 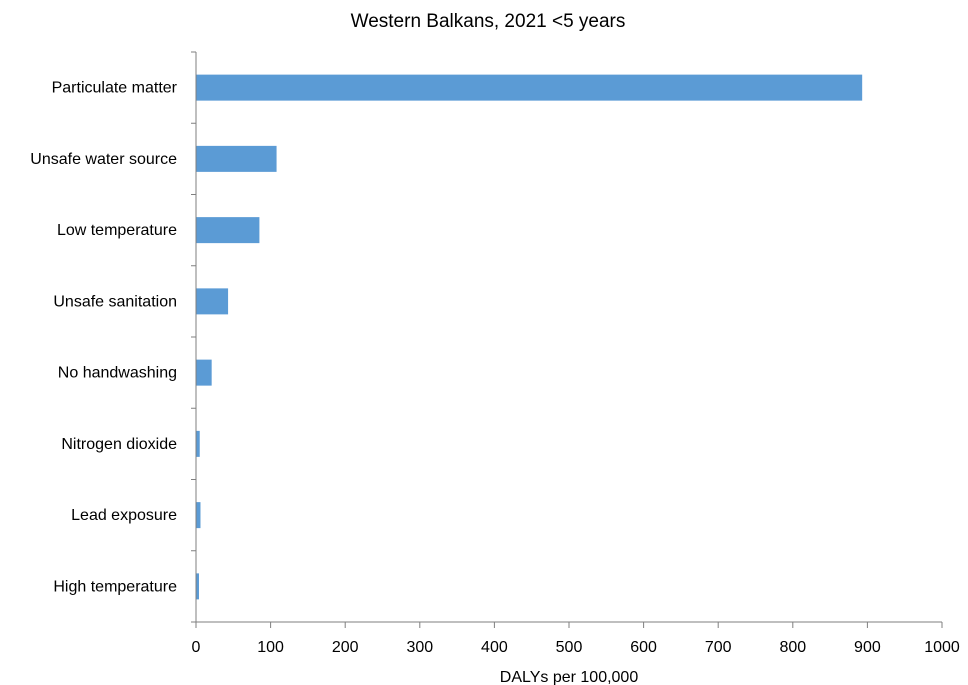 I want to click on category-label: Unsafe sanitation, so click(x=115, y=301).